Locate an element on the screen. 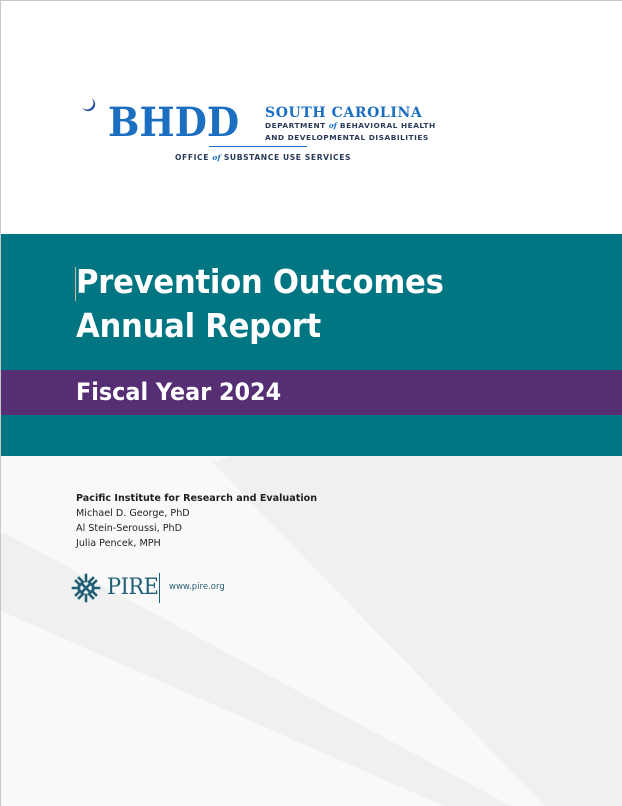  logo-divider is located at coordinates (258, 146).